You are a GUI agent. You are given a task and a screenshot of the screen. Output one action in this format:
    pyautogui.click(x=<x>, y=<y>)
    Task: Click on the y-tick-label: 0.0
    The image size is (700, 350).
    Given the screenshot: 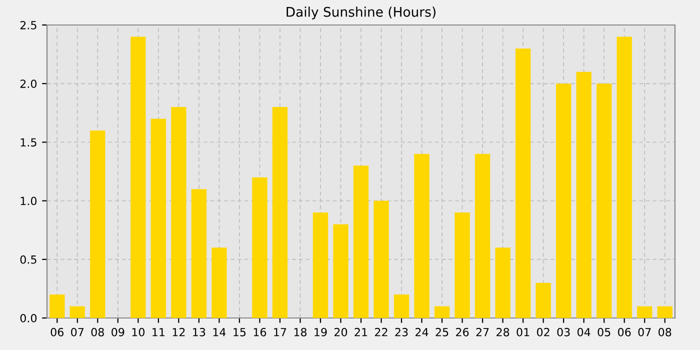 What is the action you would take?
    pyautogui.click(x=28, y=318)
    